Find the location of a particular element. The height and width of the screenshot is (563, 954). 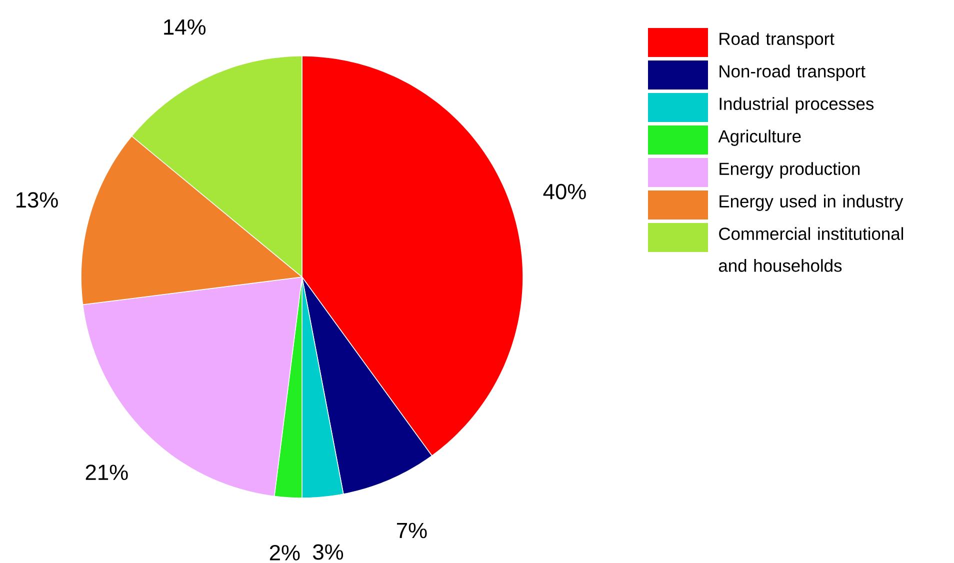

data-label: 21% is located at coordinates (107, 472).